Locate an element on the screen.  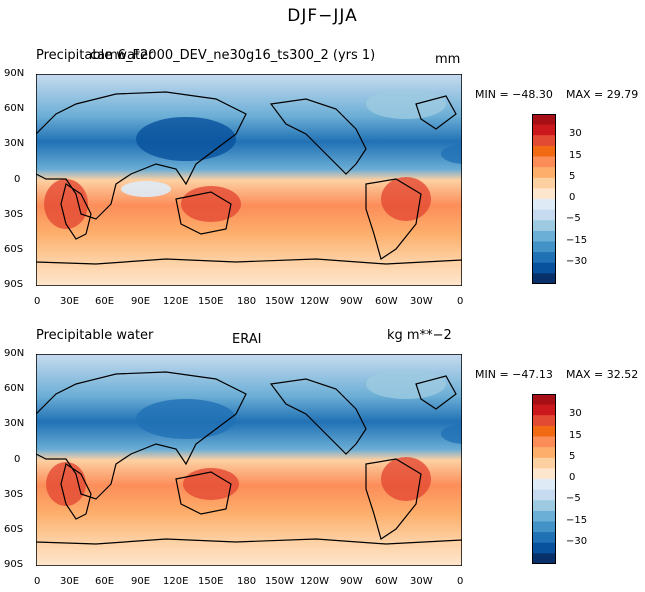
min-value: MIN = −47.13 is located at coordinates (514, 374).